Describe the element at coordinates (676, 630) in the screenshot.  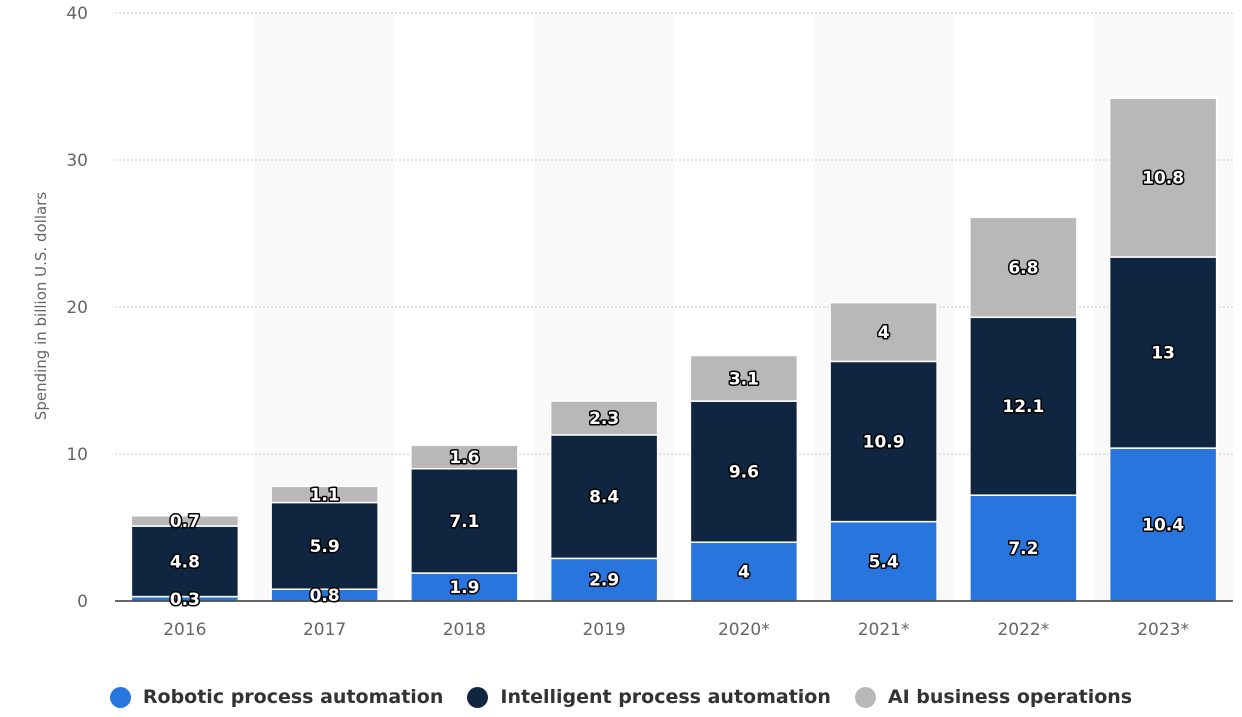
I see `x-tick-labels: 2016 2017 2018 2019 2020* 2021* 2022* 2023*` at that location.